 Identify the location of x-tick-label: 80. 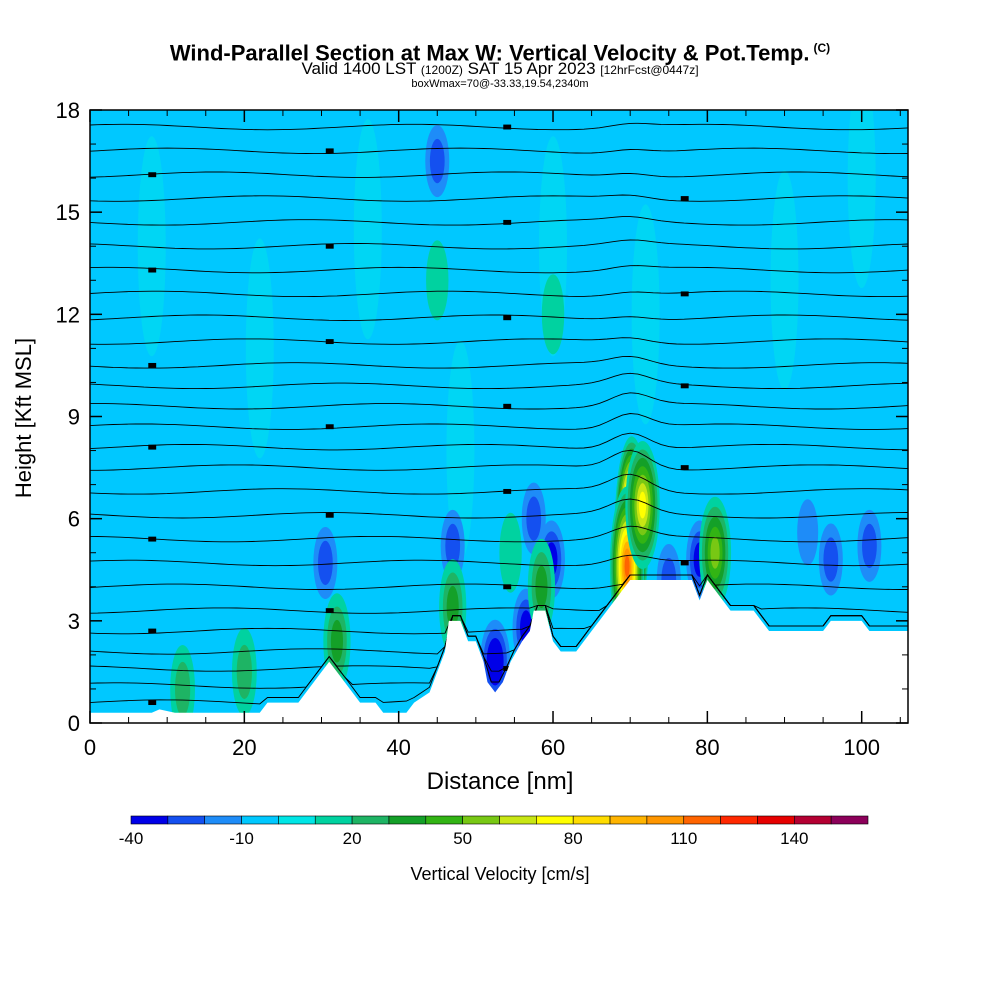
(707, 747).